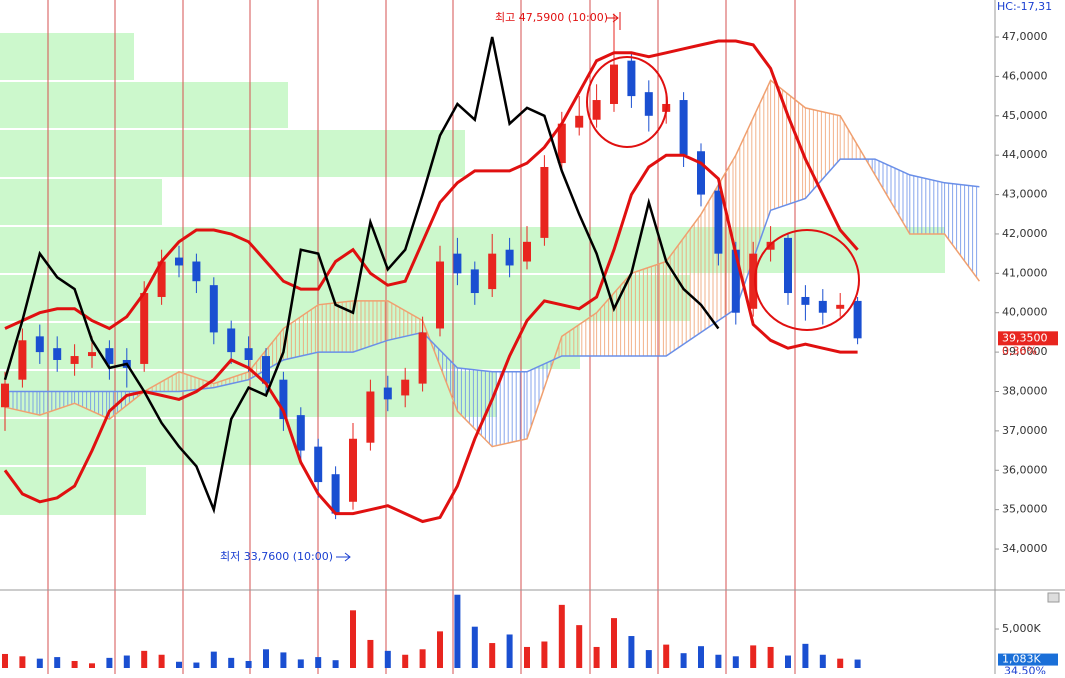 This screenshot has height=678, width=1065. Describe the element at coordinates (1025, 390) in the screenshot. I see `y-tick-label: 38,0000` at that location.